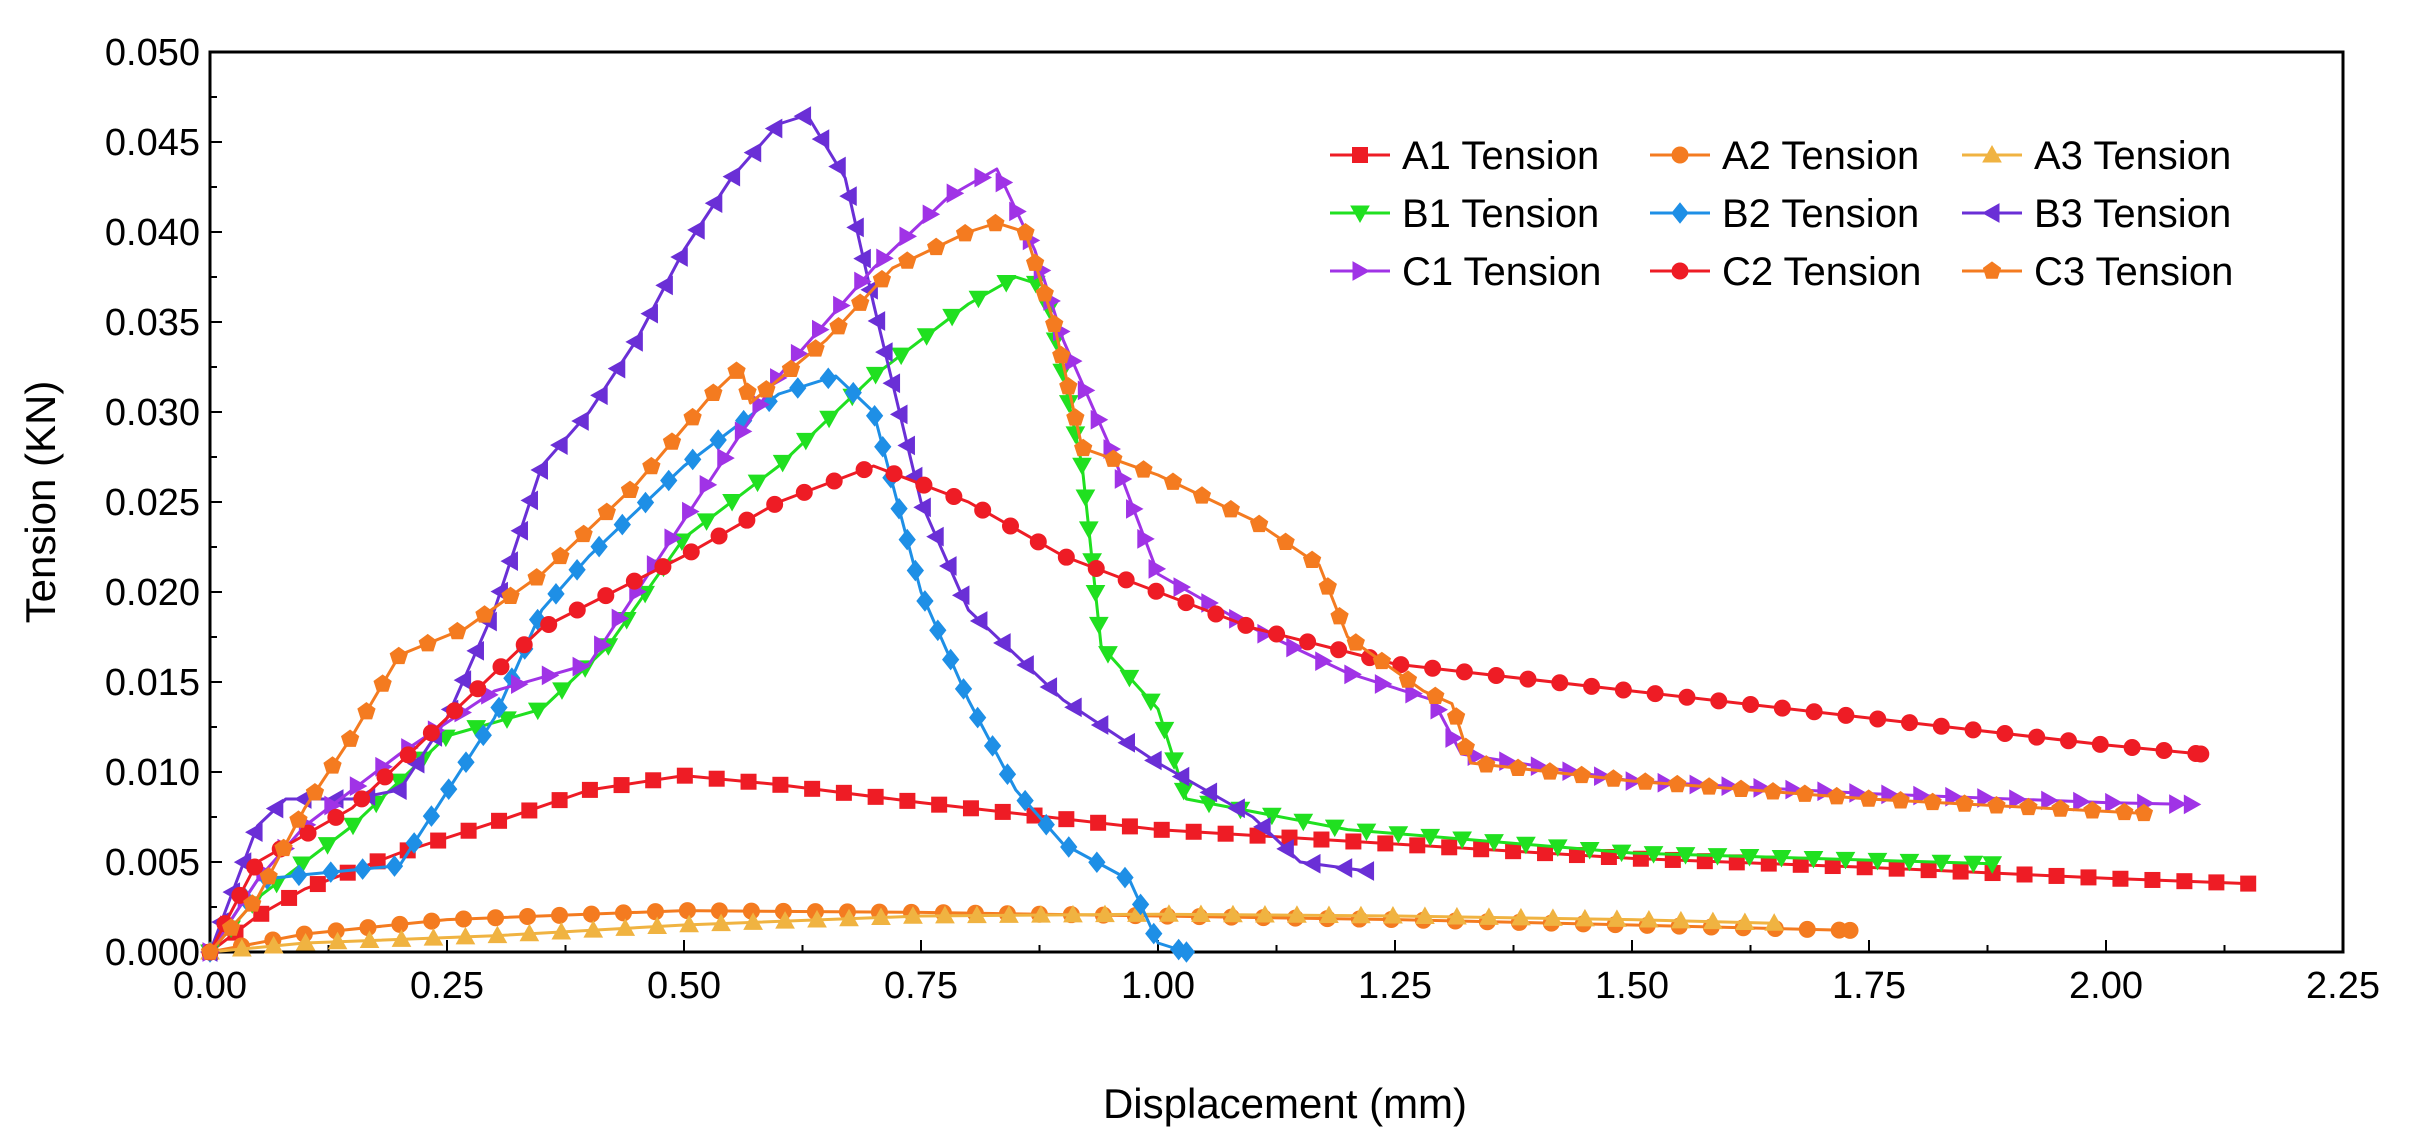 This screenshot has width=2412, height=1146. Describe the element at coordinates (1158, 986) in the screenshot. I see `x-tick-label: 1.00` at that location.